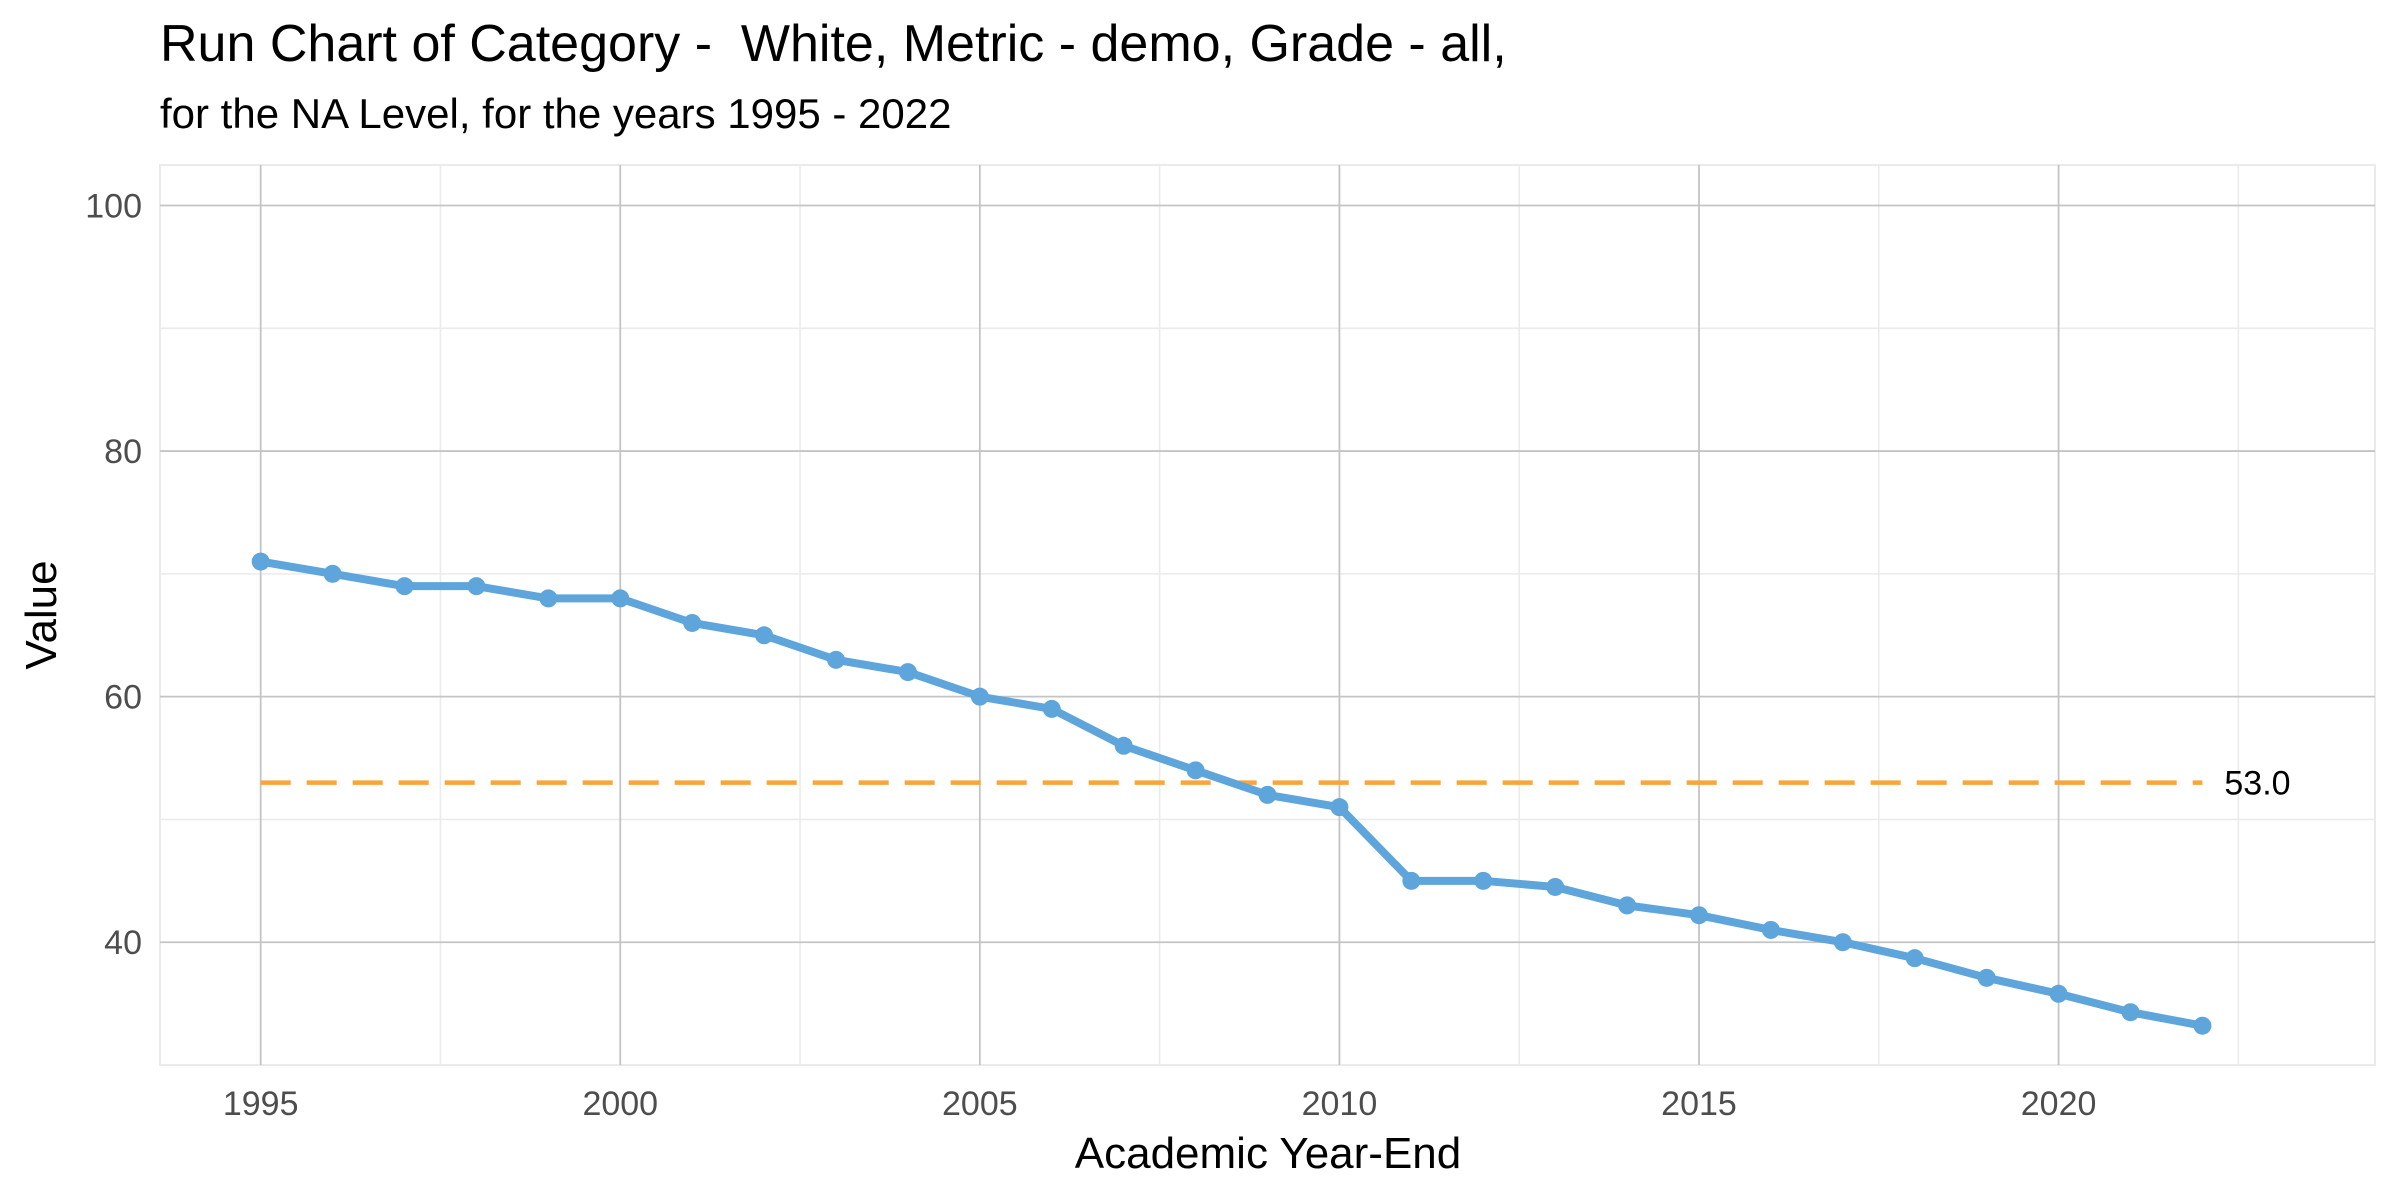  What do you see at coordinates (123, 698) in the screenshot?
I see `y-tick-label: 60` at bounding box center [123, 698].